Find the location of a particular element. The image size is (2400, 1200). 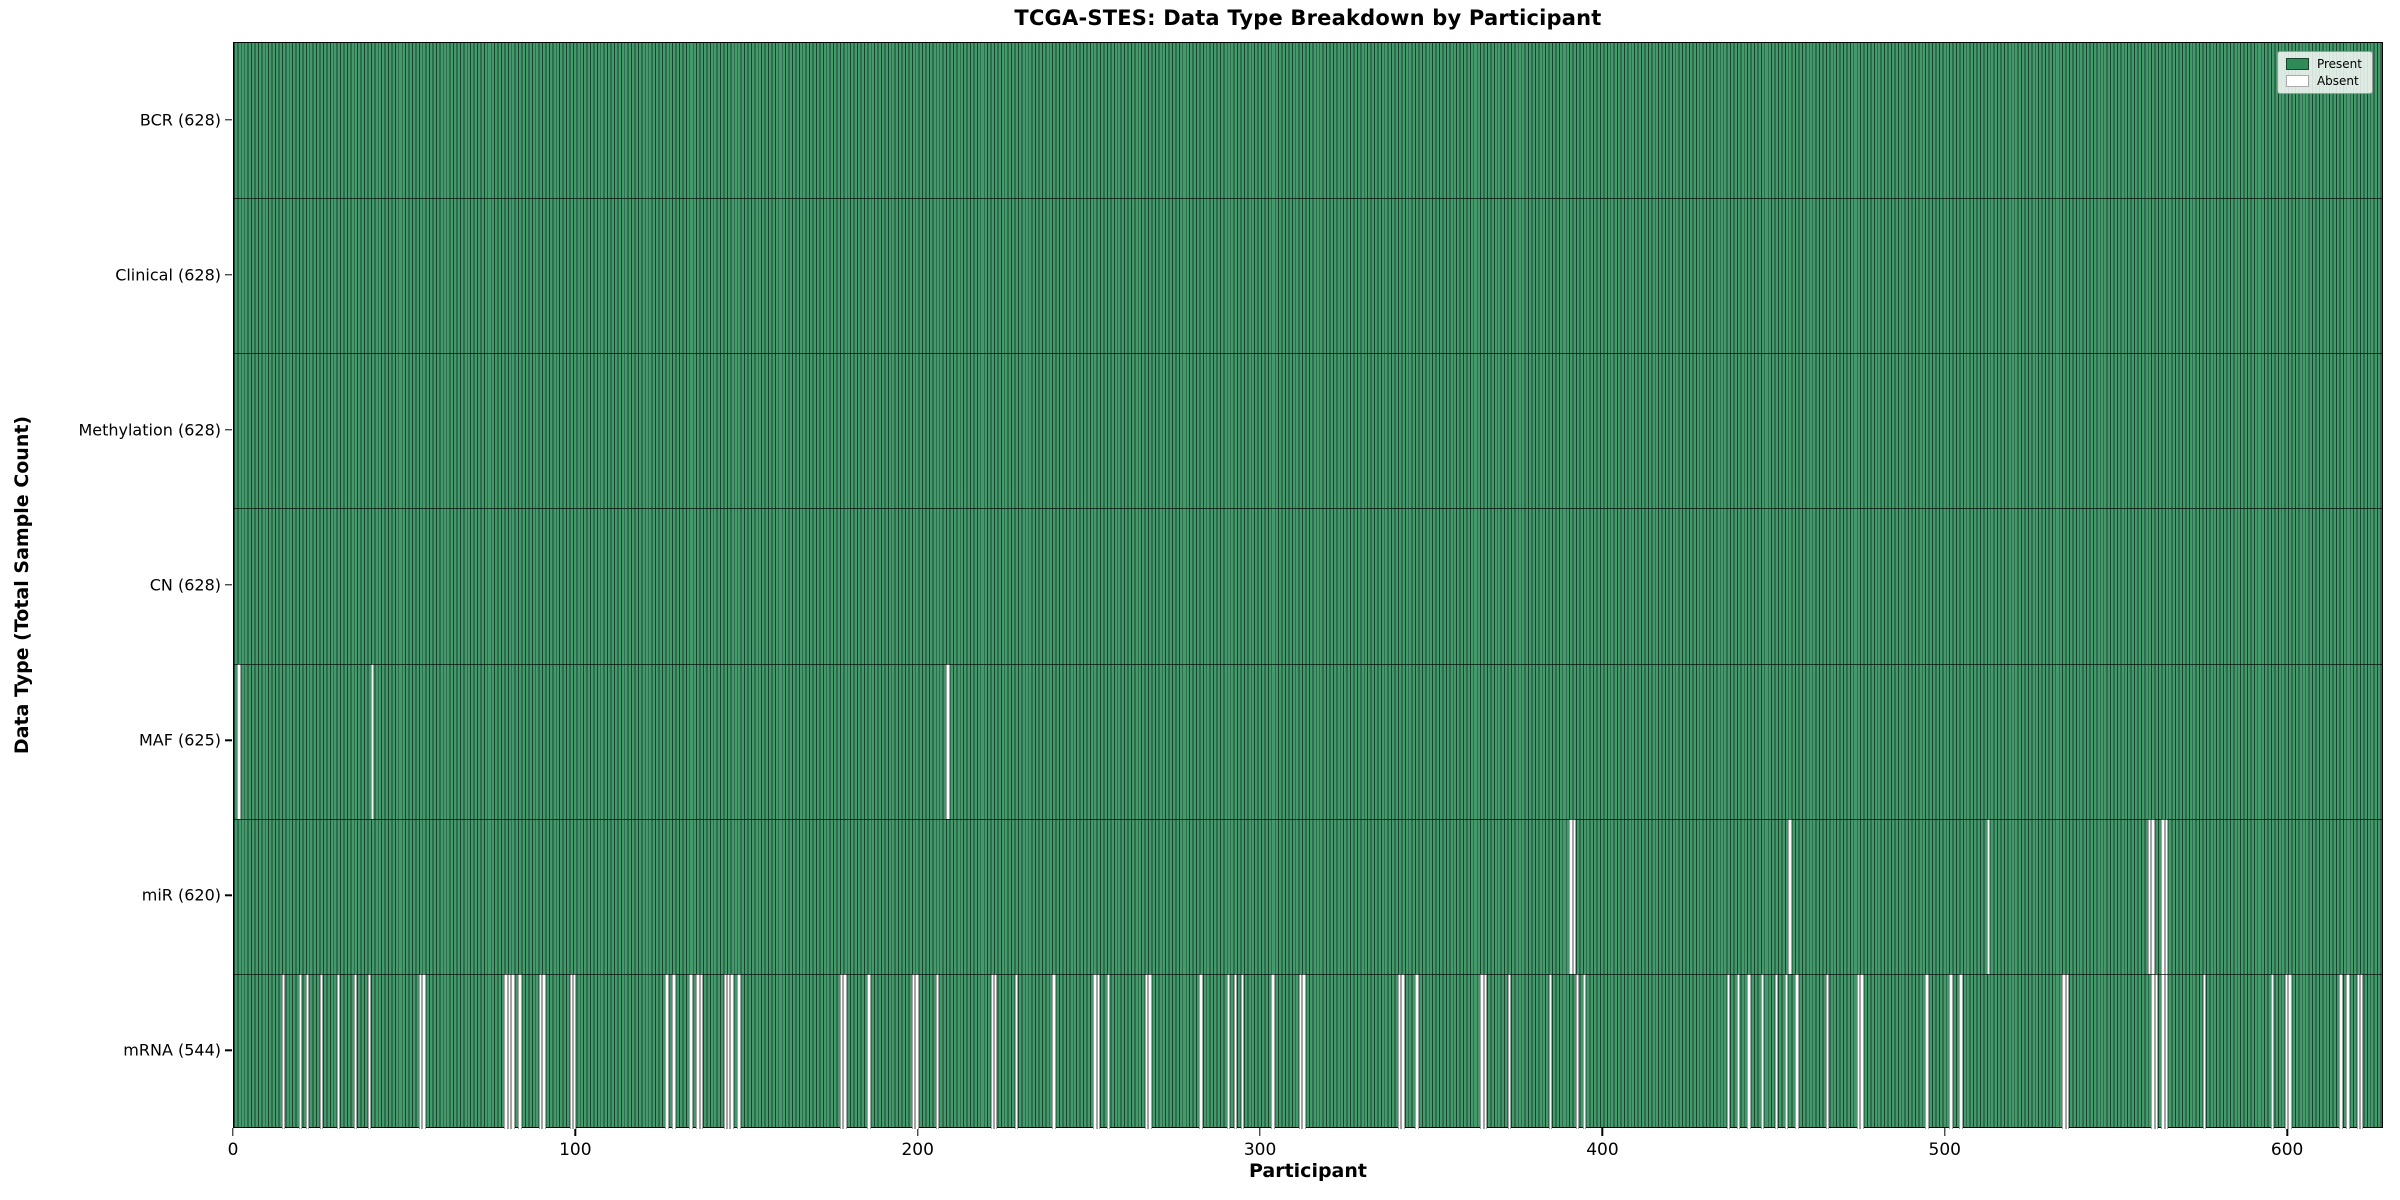

x-tick-label-300: 300 is located at coordinates (1260, 1150).